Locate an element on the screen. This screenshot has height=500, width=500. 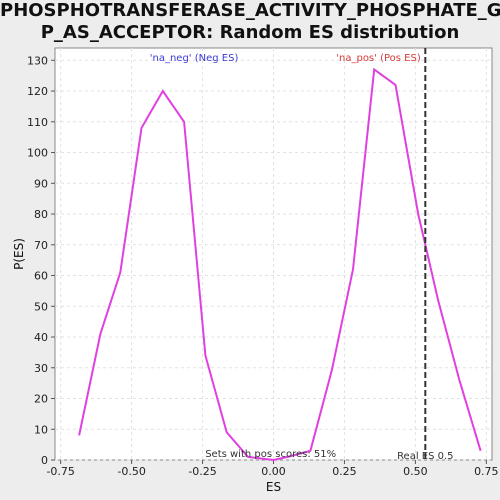
x-tick-label: 0.25 is located at coordinates (344, 471).